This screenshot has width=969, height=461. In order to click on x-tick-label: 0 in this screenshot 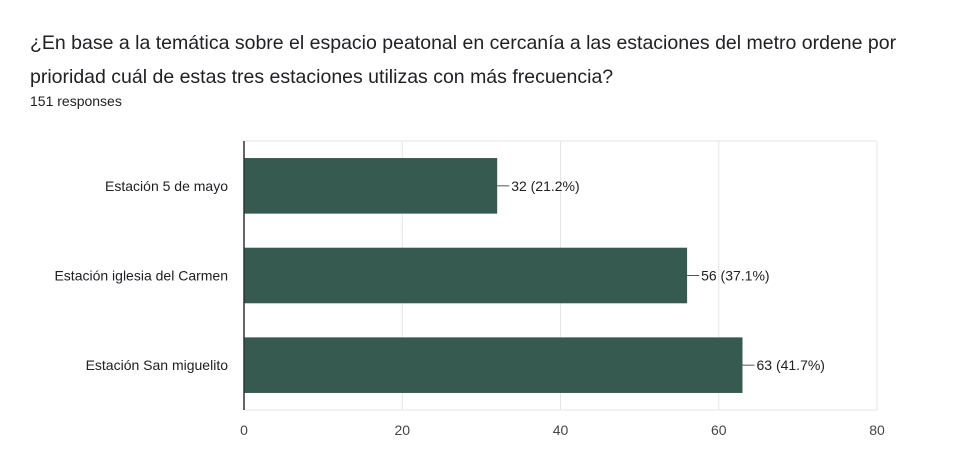, I will do `click(244, 430)`.